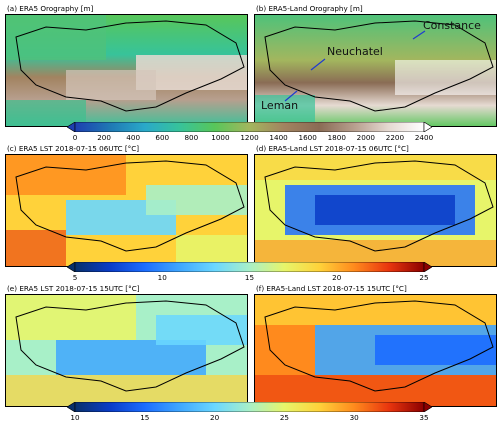  What do you see at coordinates (395, 137) in the screenshot?
I see `colorbar-tick-label: 2200` at bounding box center [395, 137].